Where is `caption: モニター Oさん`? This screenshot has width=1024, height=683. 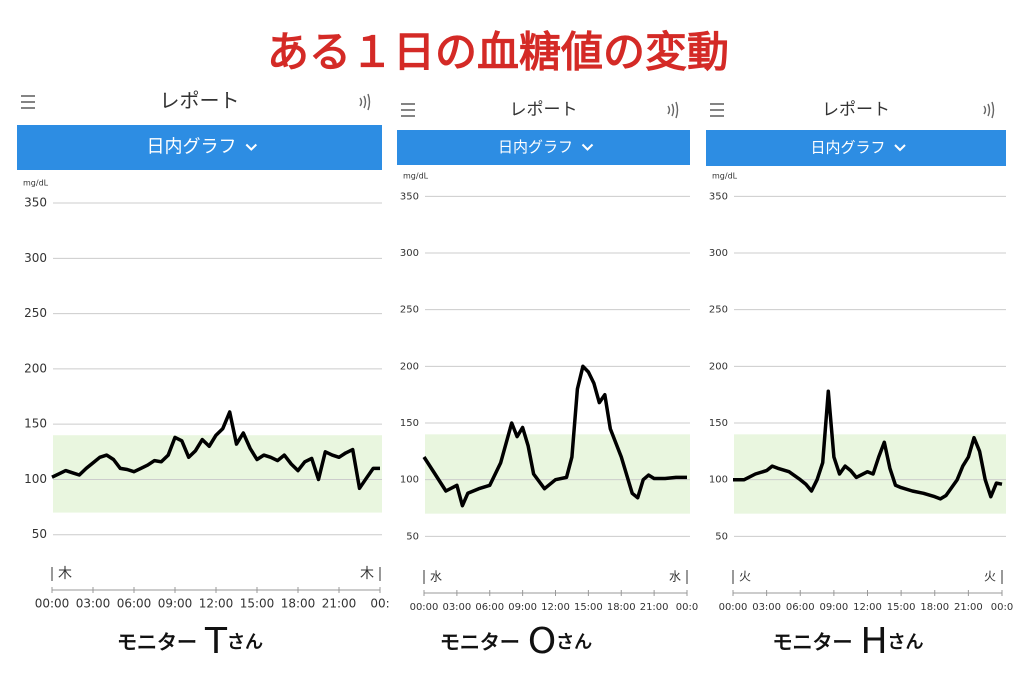 caption: モニター Oさん is located at coordinates (516, 641).